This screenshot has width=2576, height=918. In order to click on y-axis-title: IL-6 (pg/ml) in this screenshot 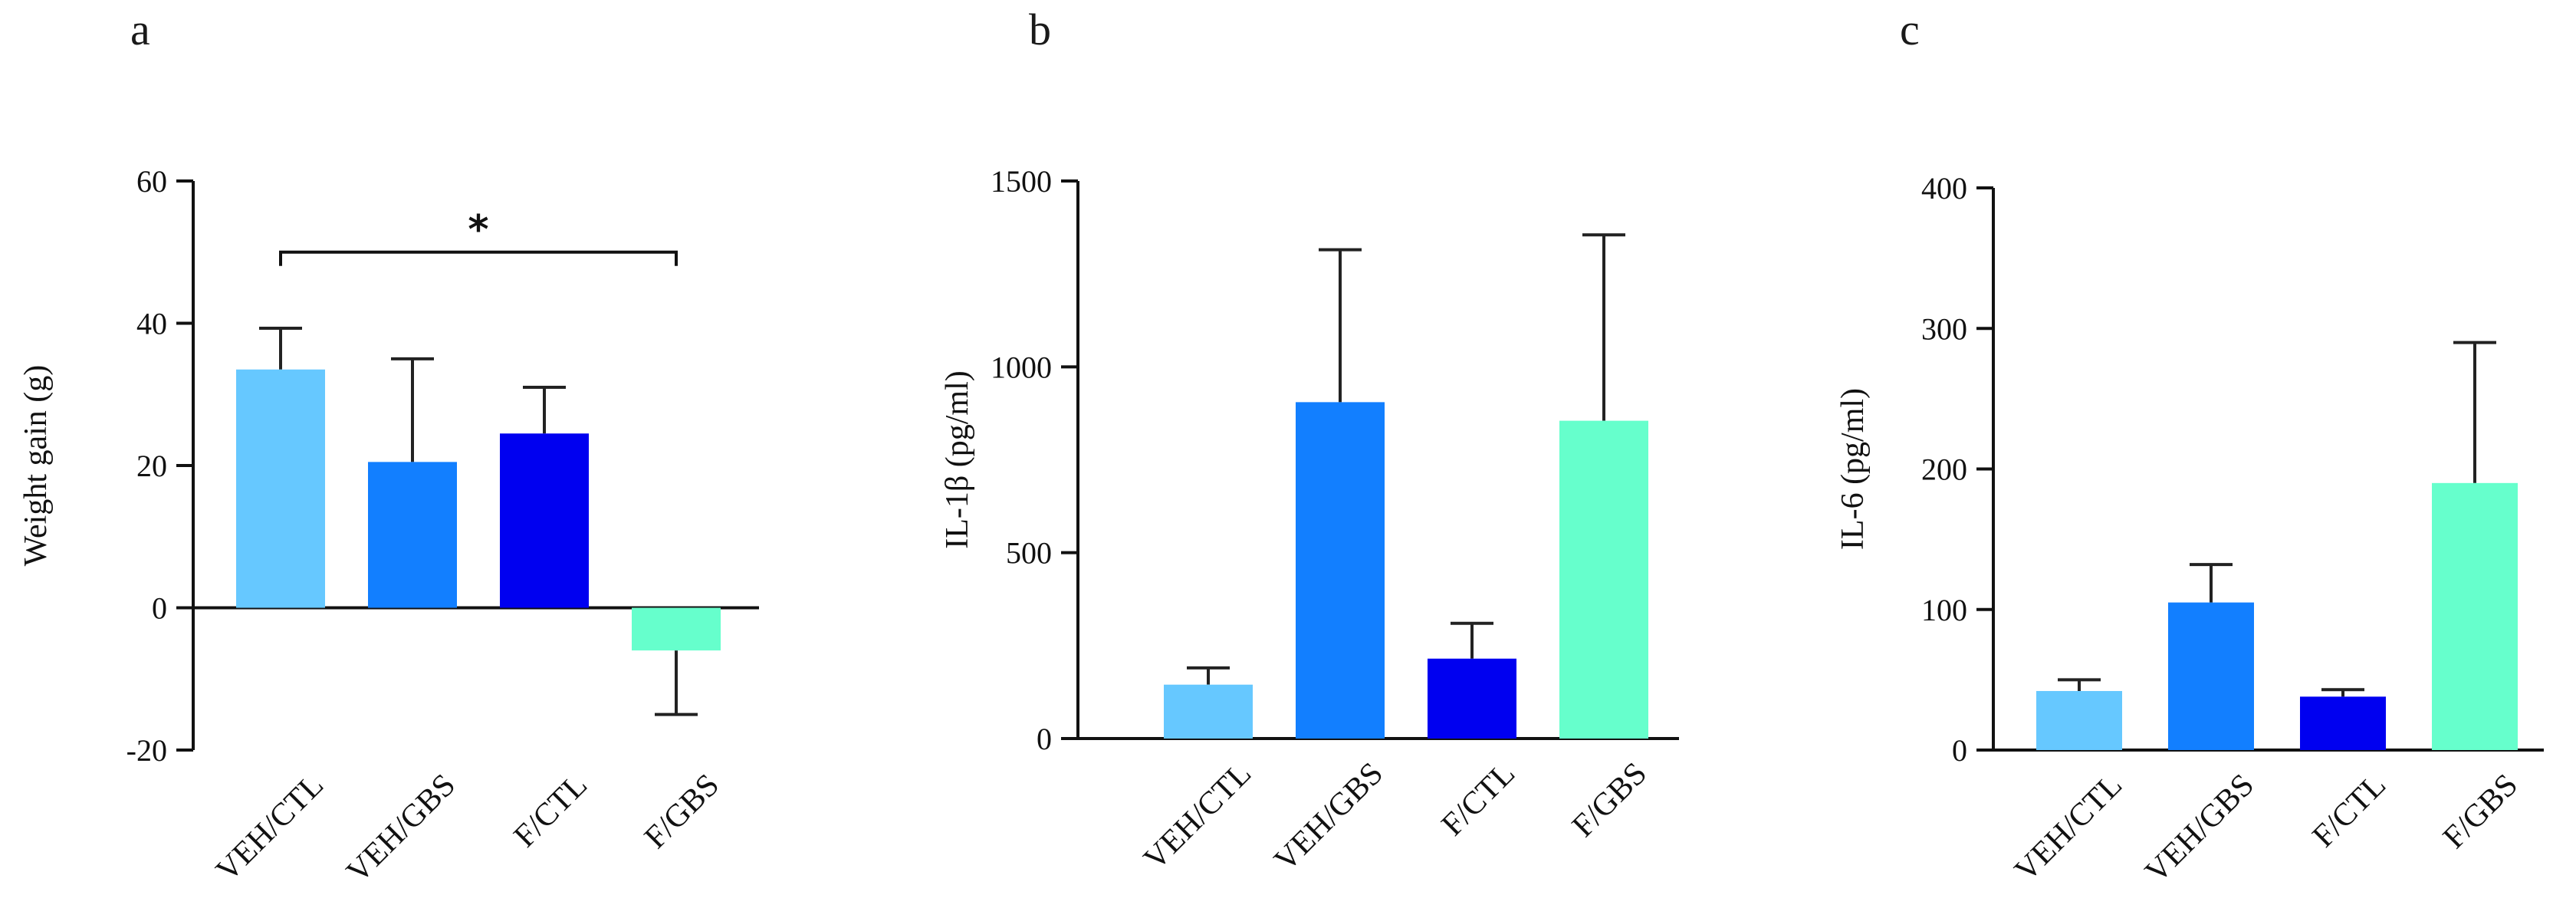, I will do `click(1853, 469)`.